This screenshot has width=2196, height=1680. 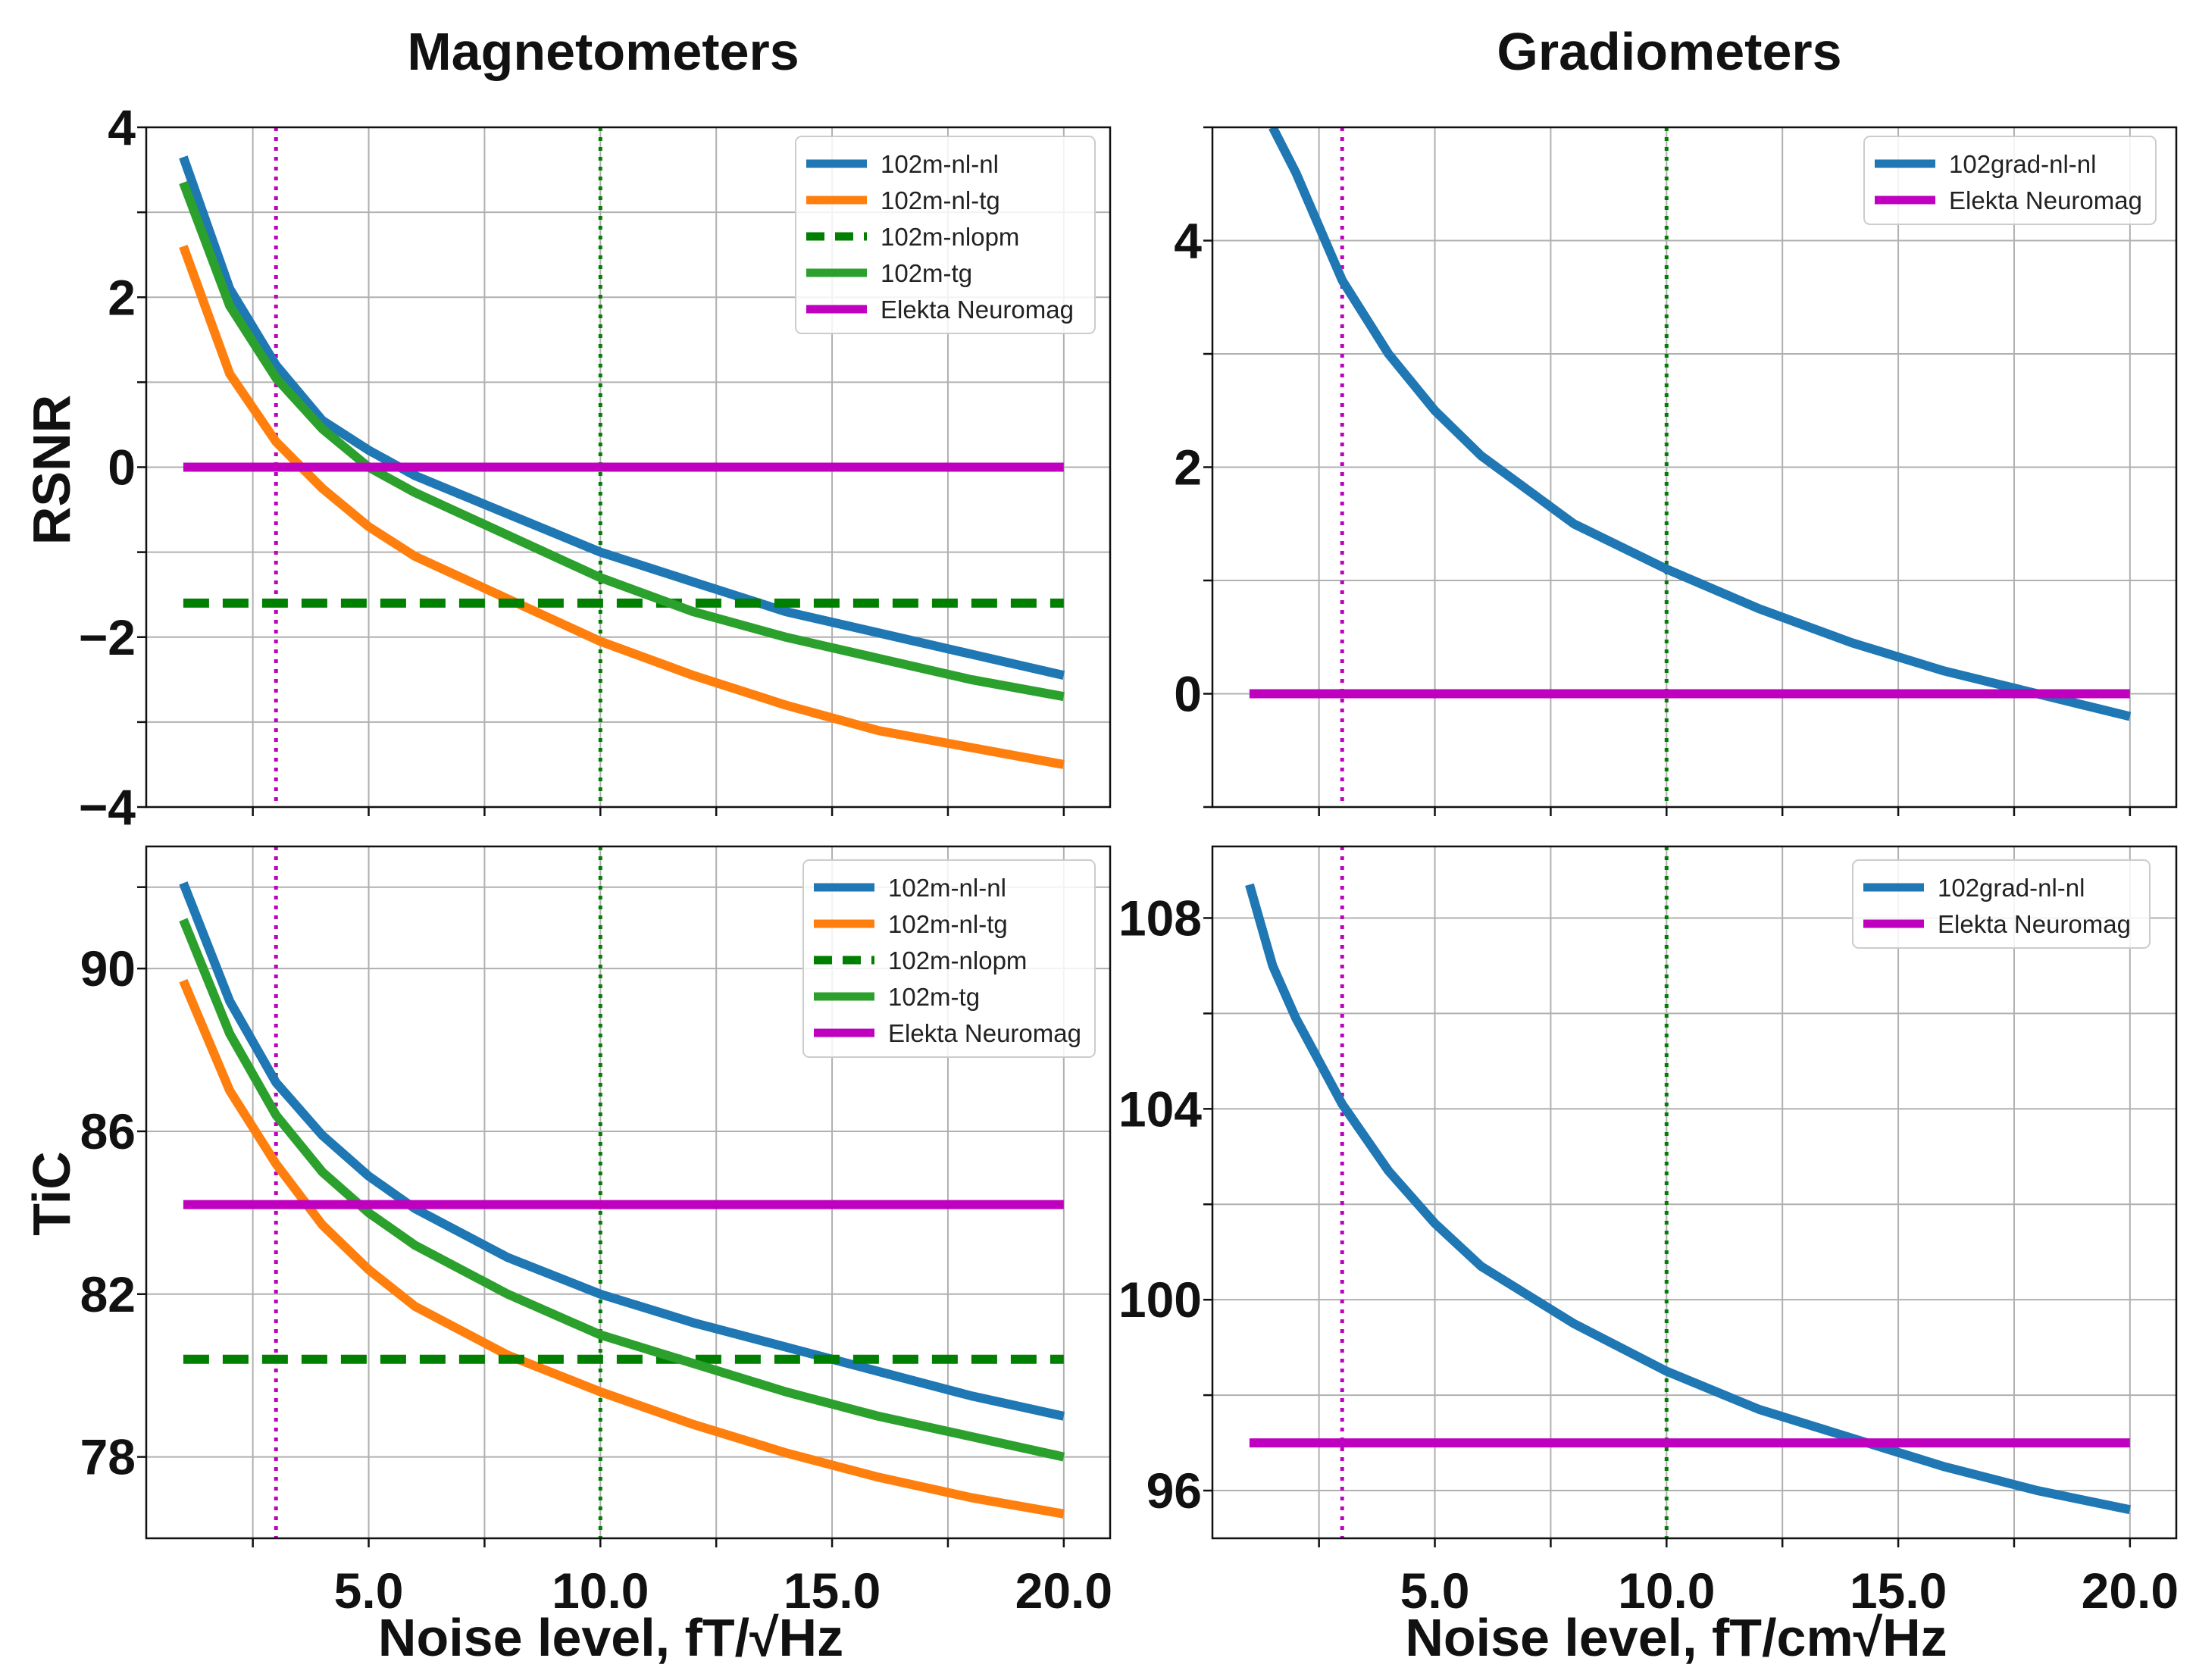 What do you see at coordinates (108, 1457) in the screenshot?
I see `y-tick-label: 78` at bounding box center [108, 1457].